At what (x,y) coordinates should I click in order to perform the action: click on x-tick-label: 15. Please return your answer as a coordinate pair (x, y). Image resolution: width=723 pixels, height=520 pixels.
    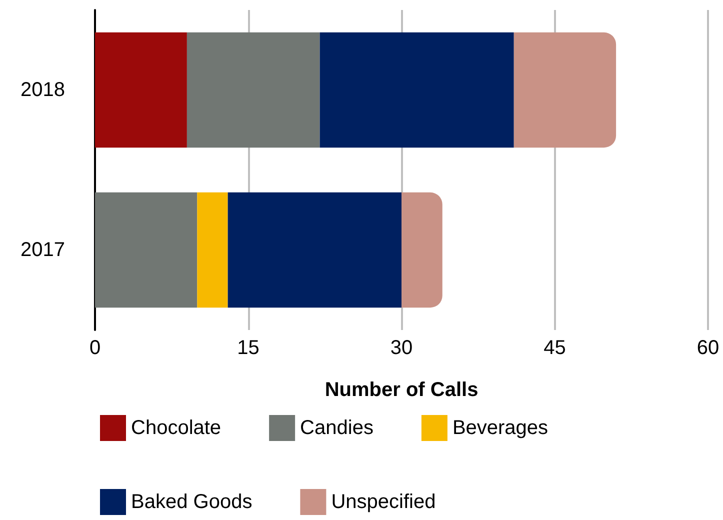
    Looking at the image, I should click on (248, 348).